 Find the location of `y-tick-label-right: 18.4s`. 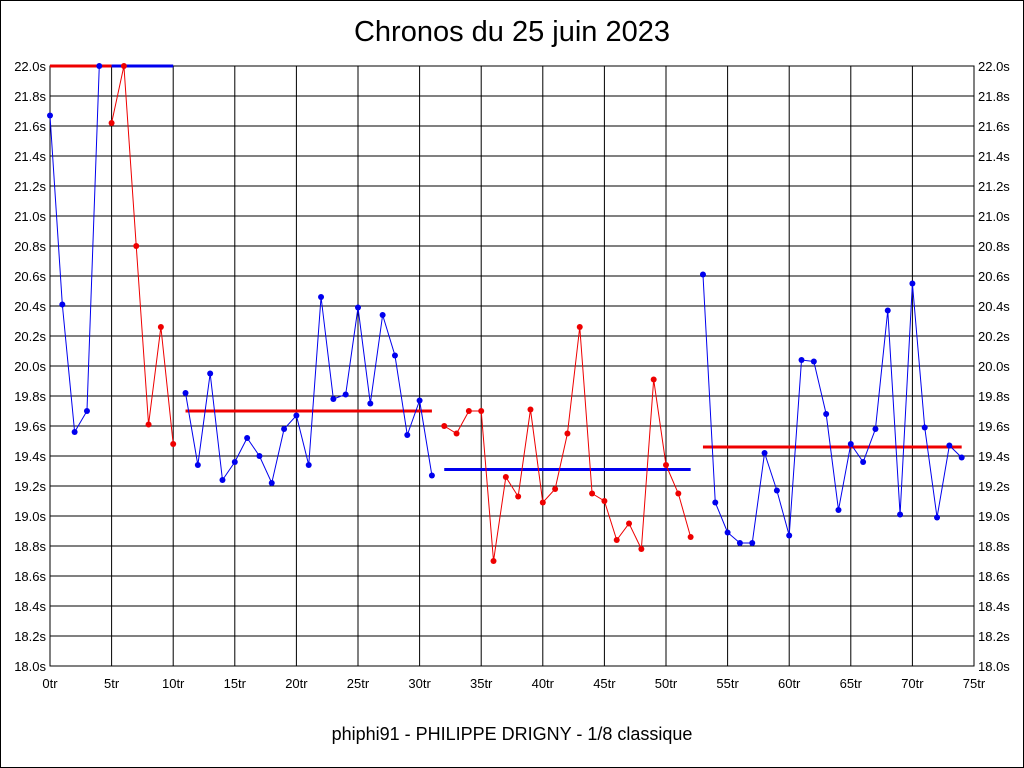

y-tick-label-right: 18.4s is located at coordinates (994, 606).